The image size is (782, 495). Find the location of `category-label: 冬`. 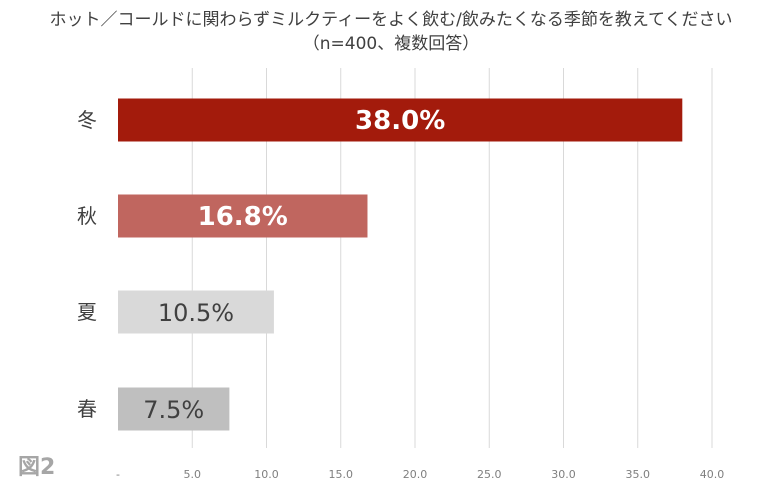

category-label: 冬 is located at coordinates (87, 120).